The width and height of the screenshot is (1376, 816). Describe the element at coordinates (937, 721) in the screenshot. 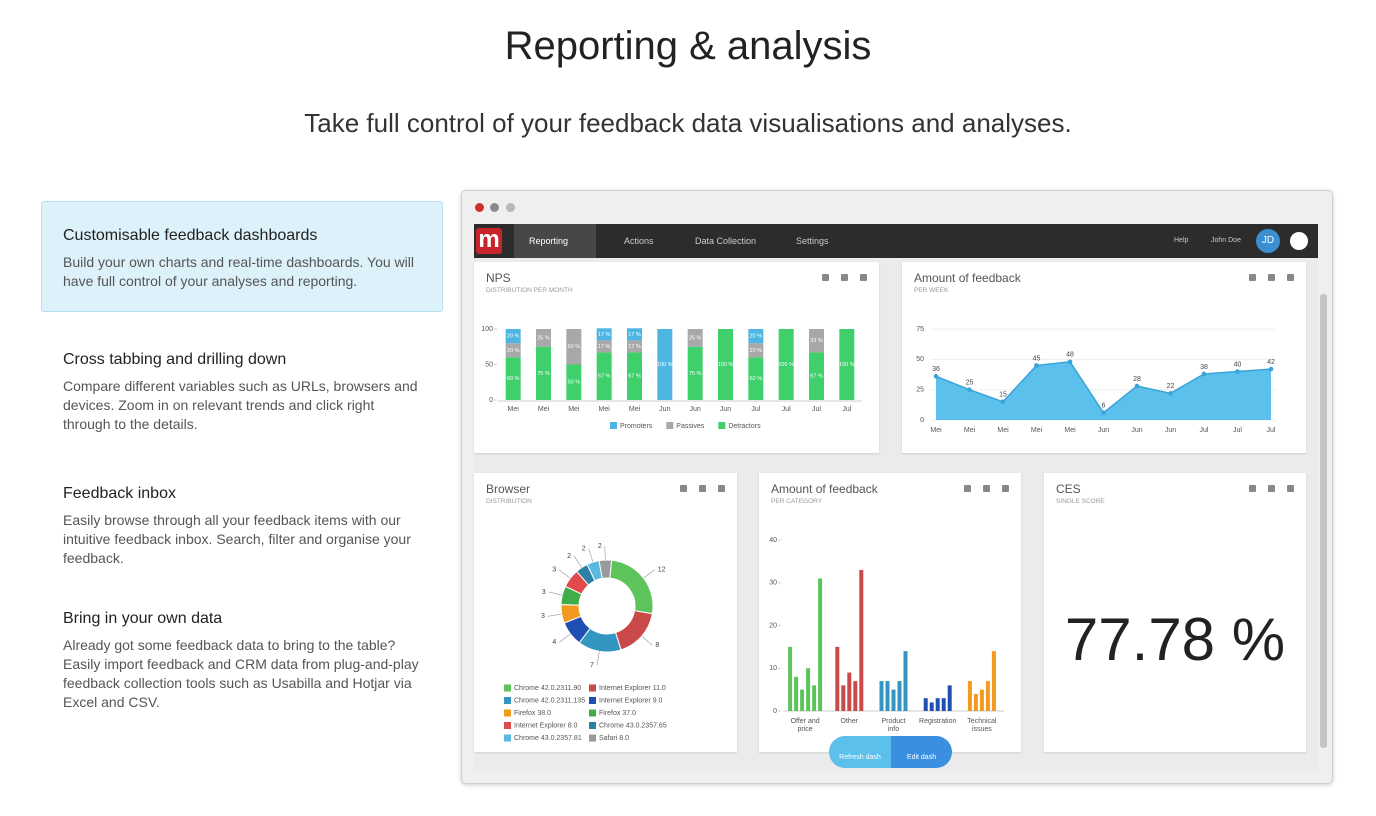

I see `x-tick-label: Registration` at that location.